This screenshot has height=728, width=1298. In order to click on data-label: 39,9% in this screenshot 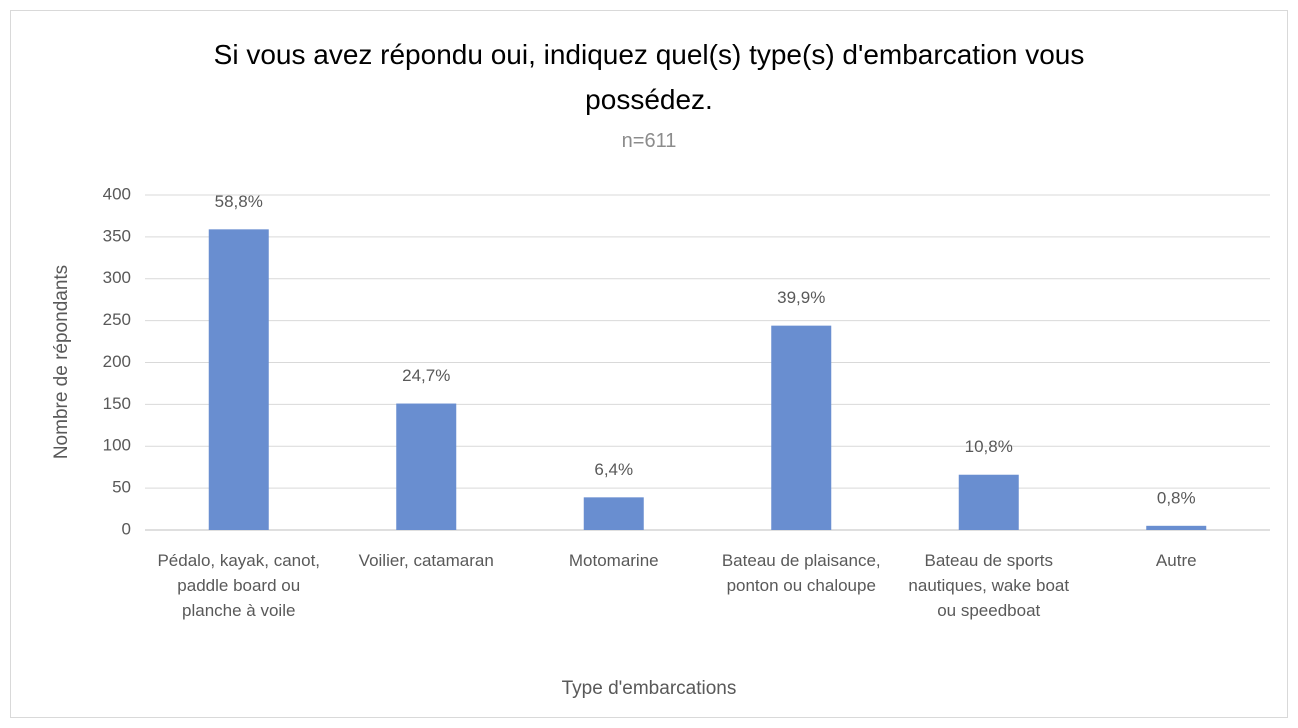, I will do `click(801, 297)`.